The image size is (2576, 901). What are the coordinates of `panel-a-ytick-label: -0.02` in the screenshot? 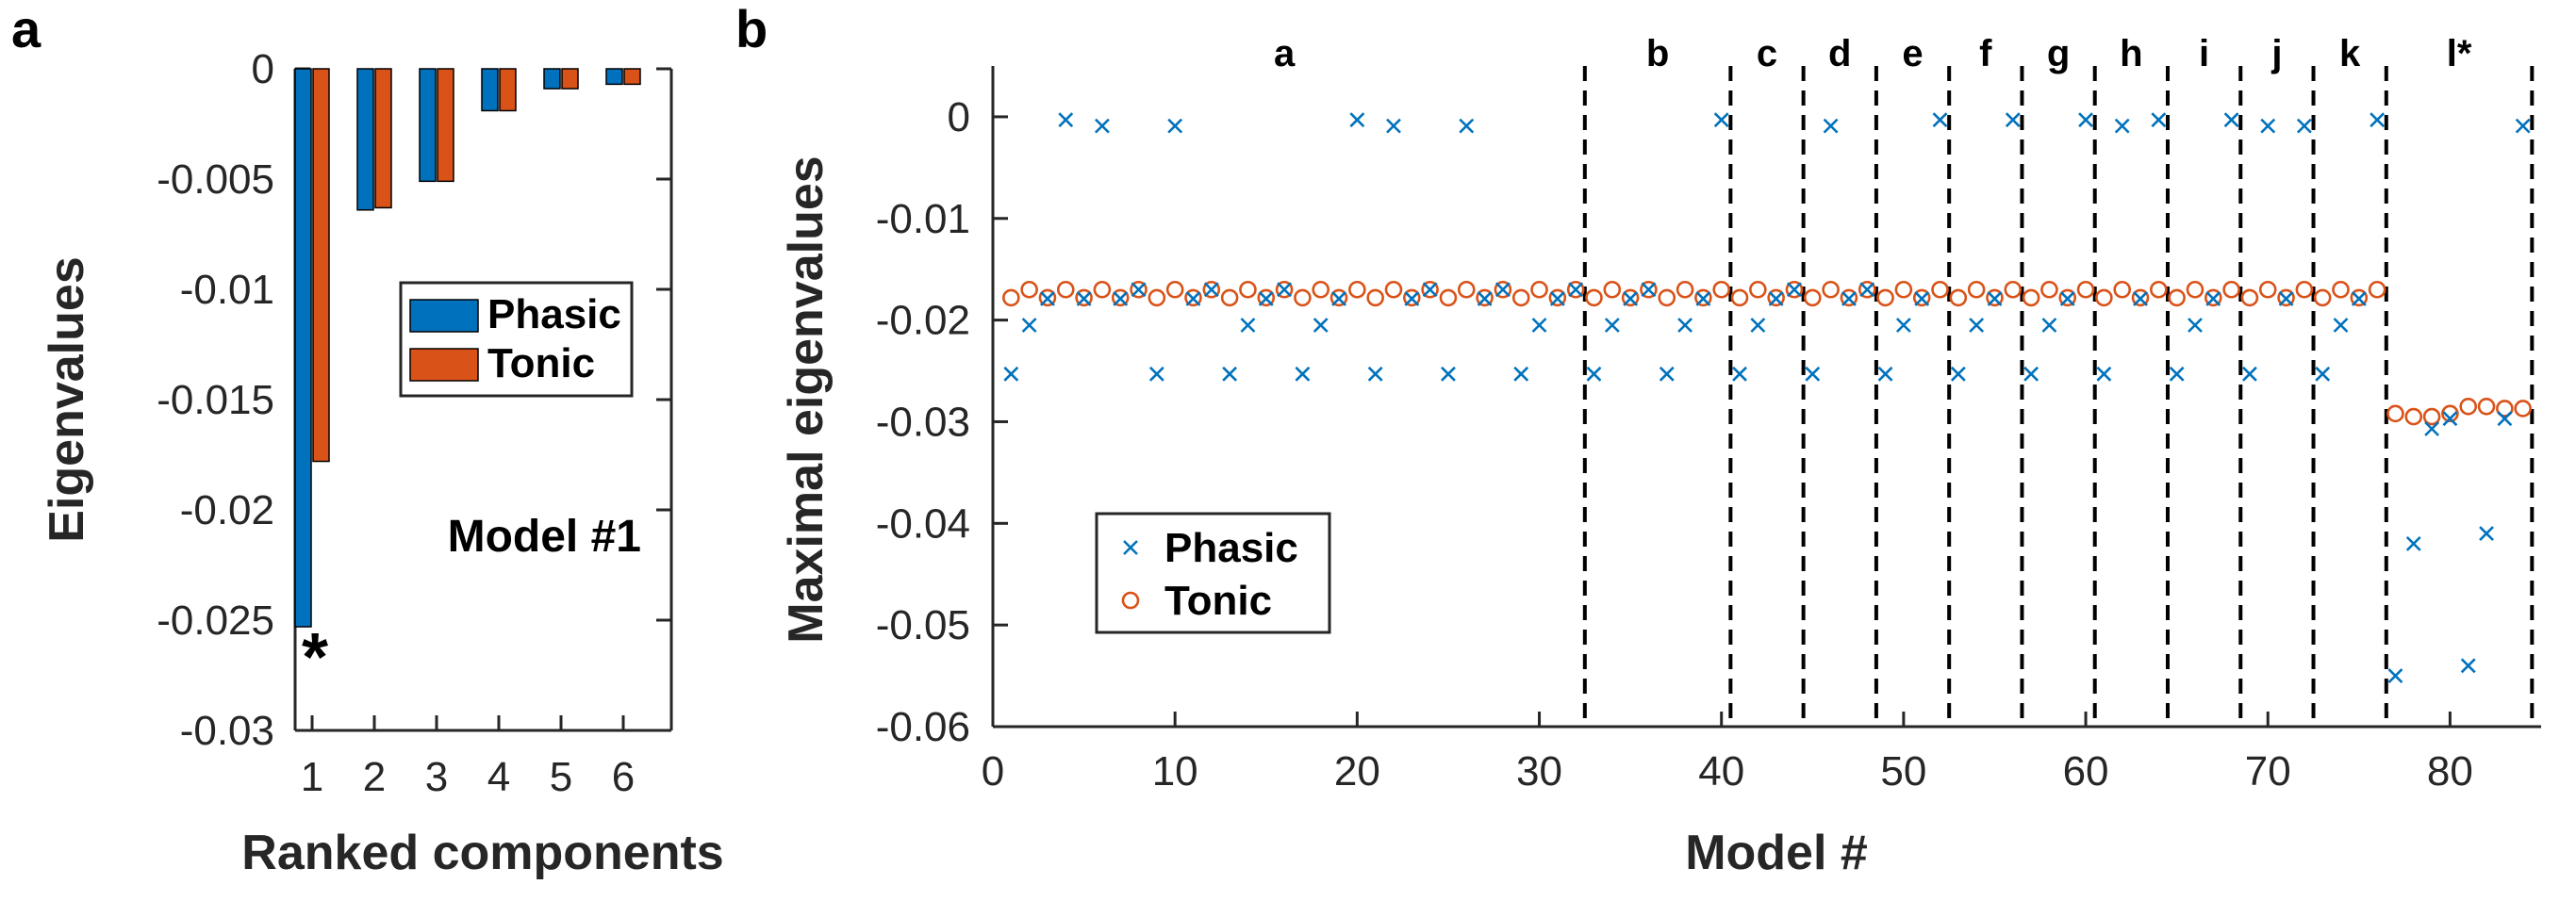 It's located at (227, 510).